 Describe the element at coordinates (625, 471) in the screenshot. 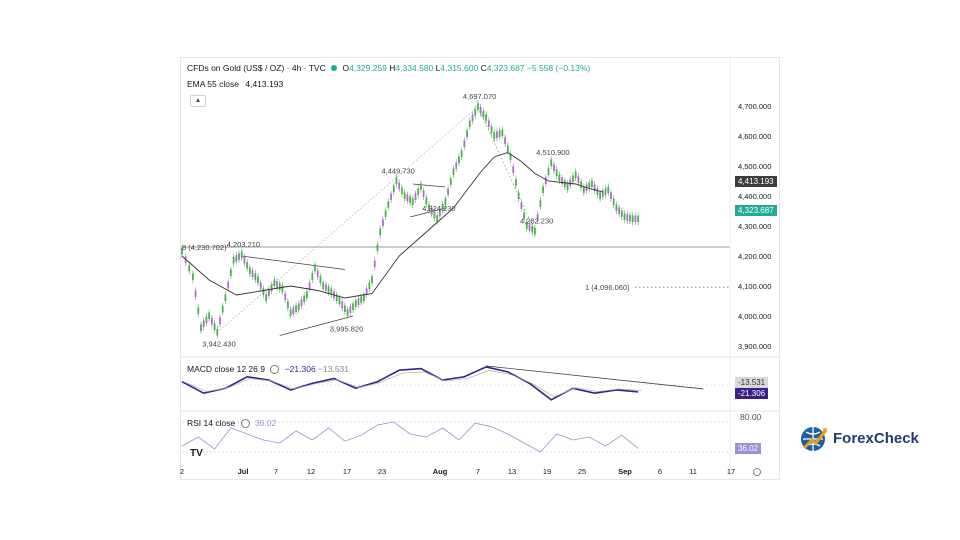

I see `x-tick-label: Sep` at that location.